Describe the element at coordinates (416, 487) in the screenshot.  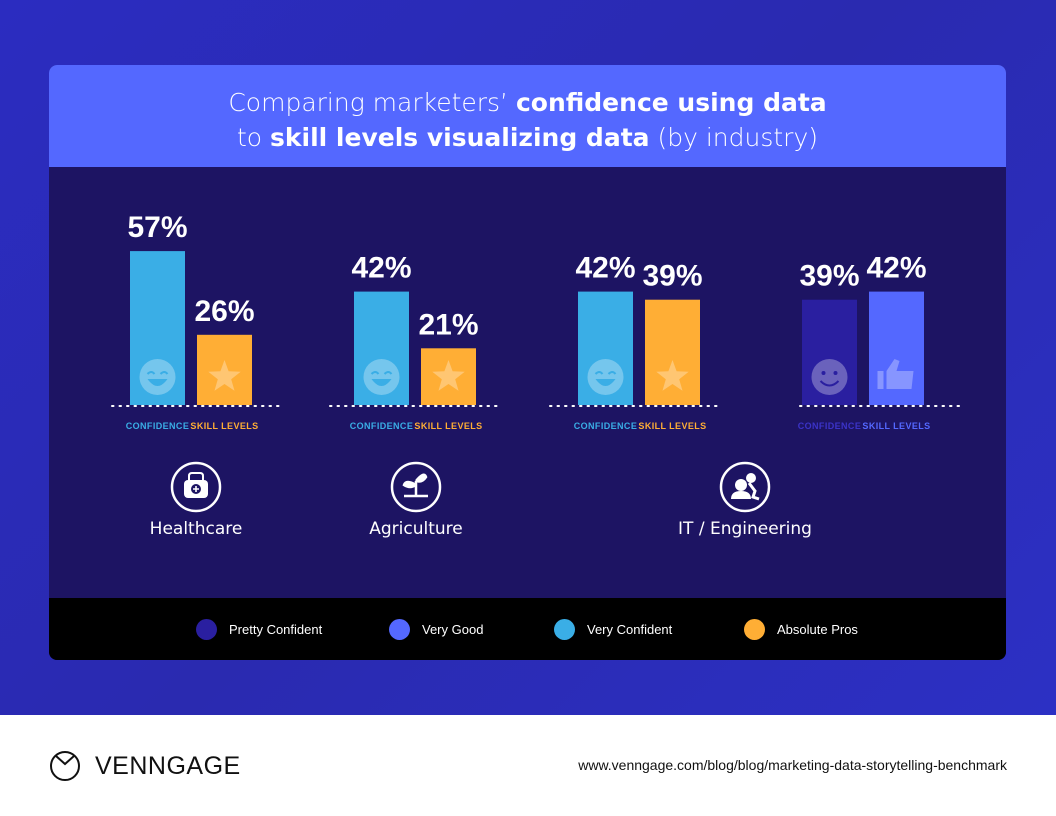
I see `plant-icon` at that location.